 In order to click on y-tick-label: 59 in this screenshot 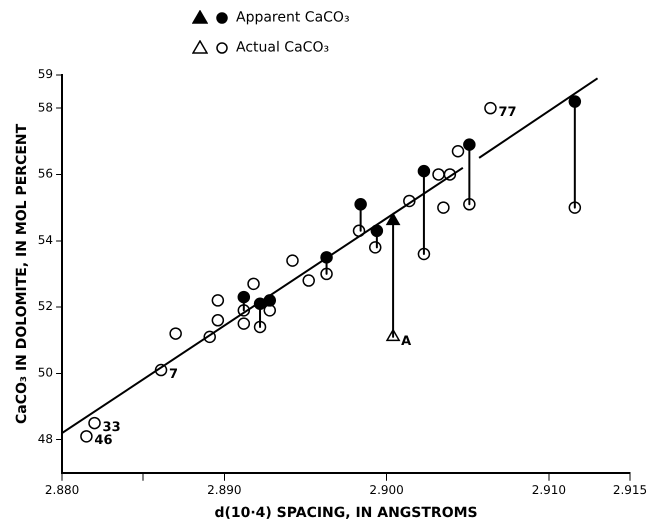, I will do `click(46, 74)`.